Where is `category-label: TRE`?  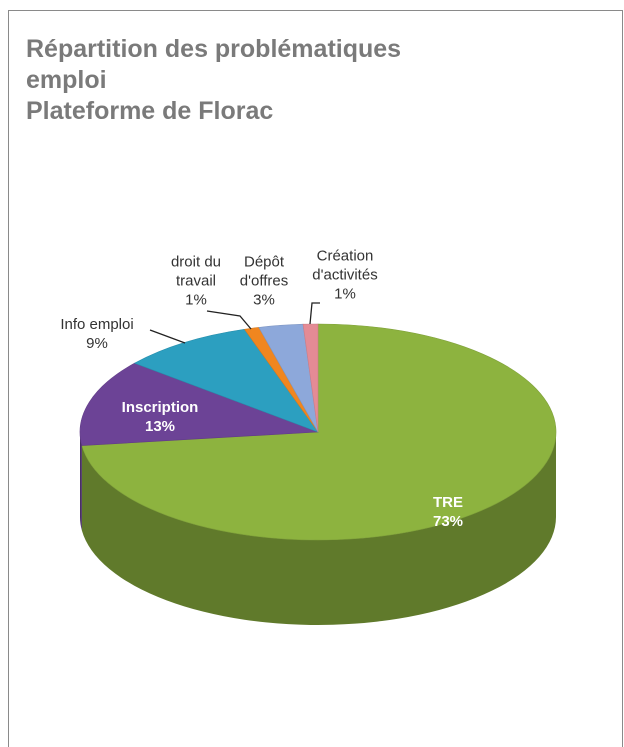 category-label: TRE is located at coordinates (448, 502).